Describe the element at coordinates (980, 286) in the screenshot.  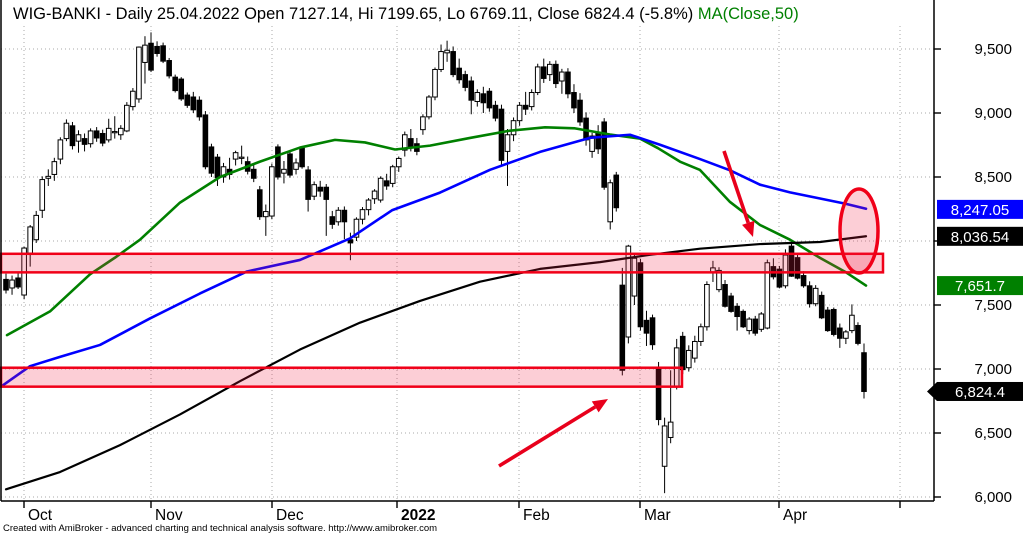
I see `price-badge-value: 7,651.7` at that location.